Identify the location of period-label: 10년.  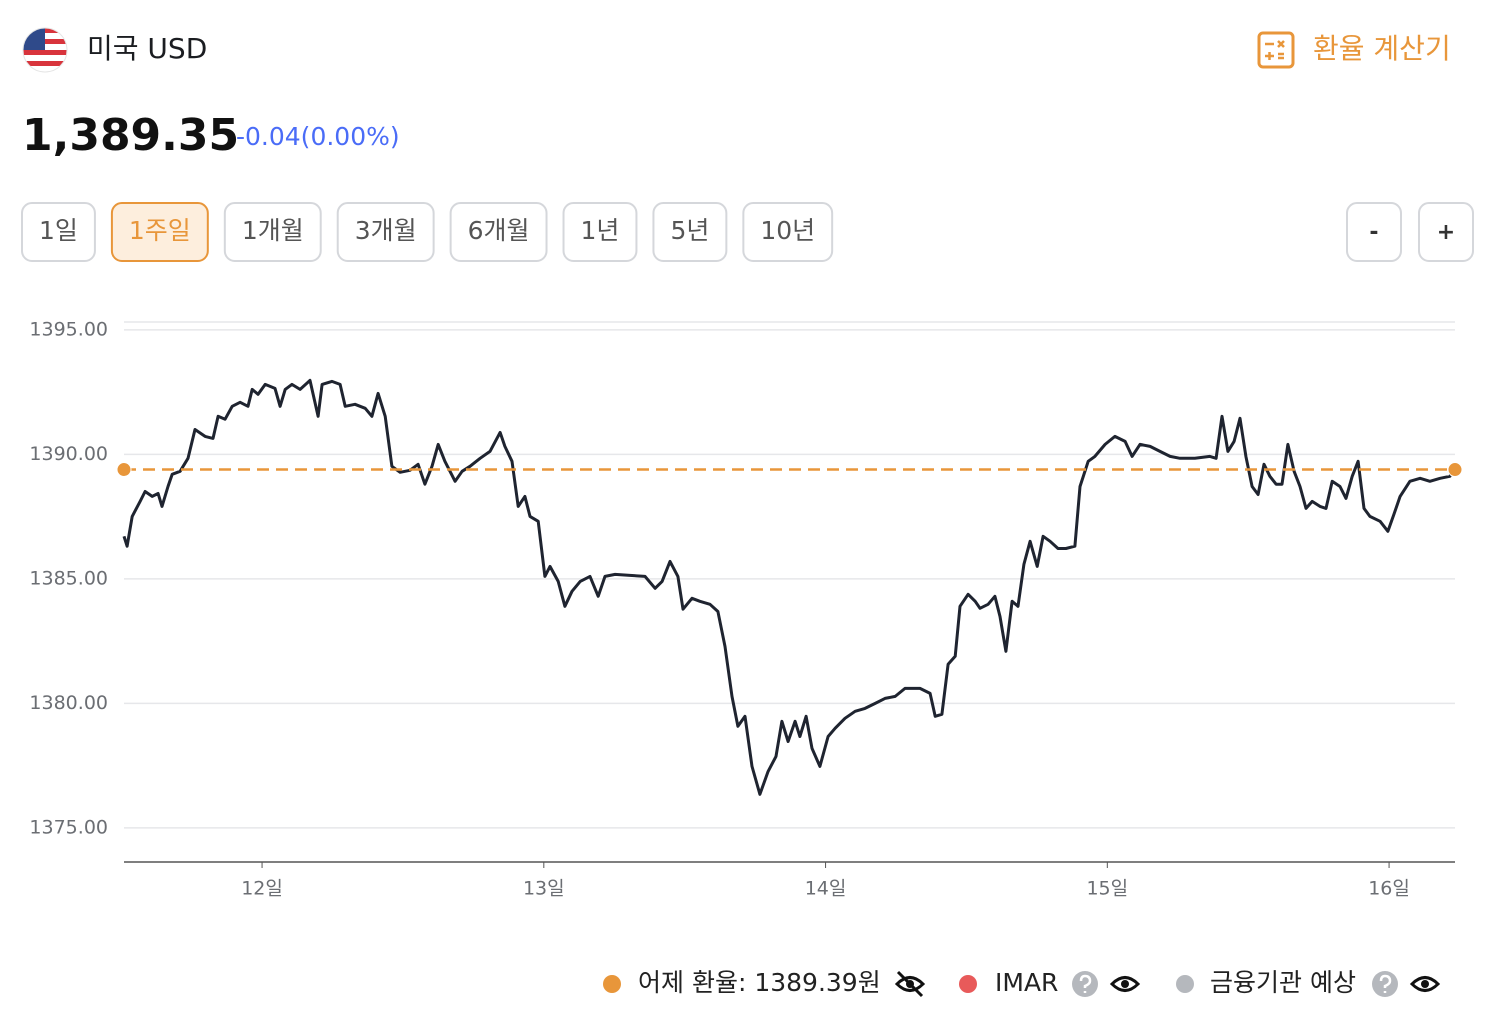
(787, 230).